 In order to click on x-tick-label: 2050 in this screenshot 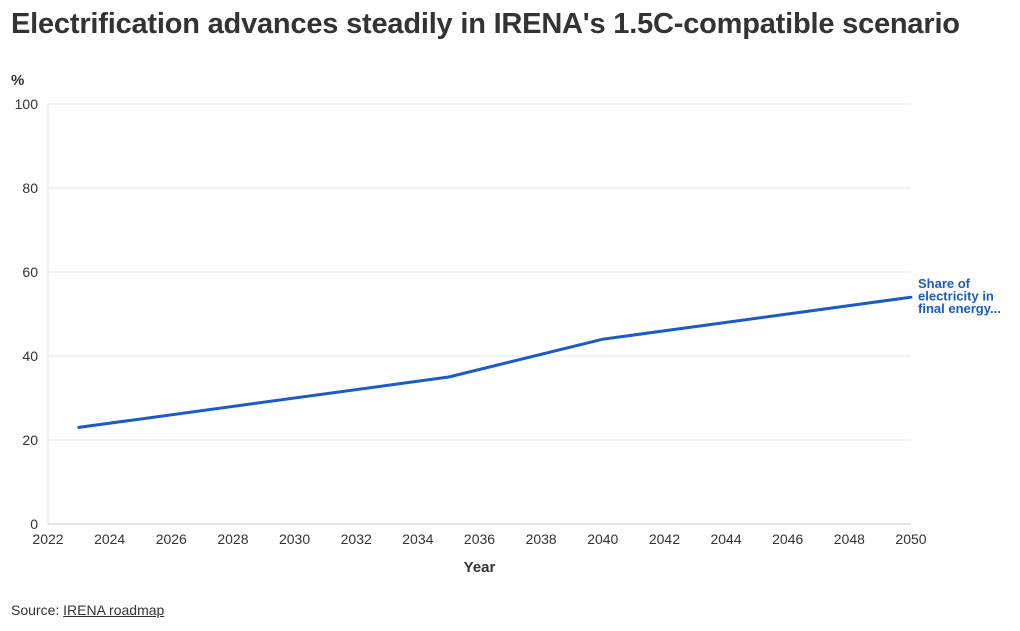, I will do `click(910, 539)`.